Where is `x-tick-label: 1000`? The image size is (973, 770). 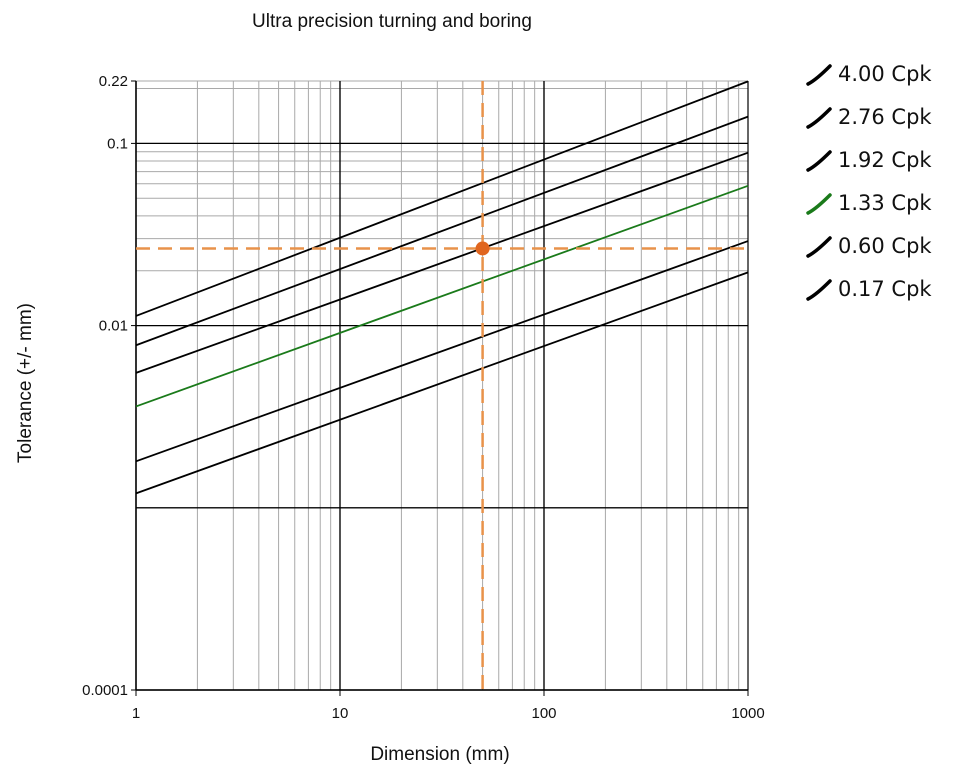 x-tick-label: 1000 is located at coordinates (747, 713).